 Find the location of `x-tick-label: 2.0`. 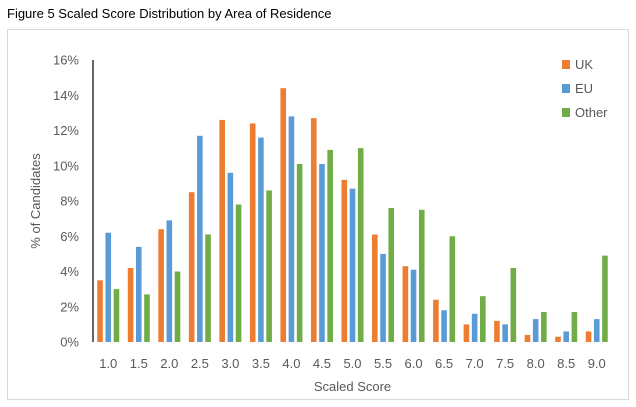

x-tick-label: 2.0 is located at coordinates (169, 363).